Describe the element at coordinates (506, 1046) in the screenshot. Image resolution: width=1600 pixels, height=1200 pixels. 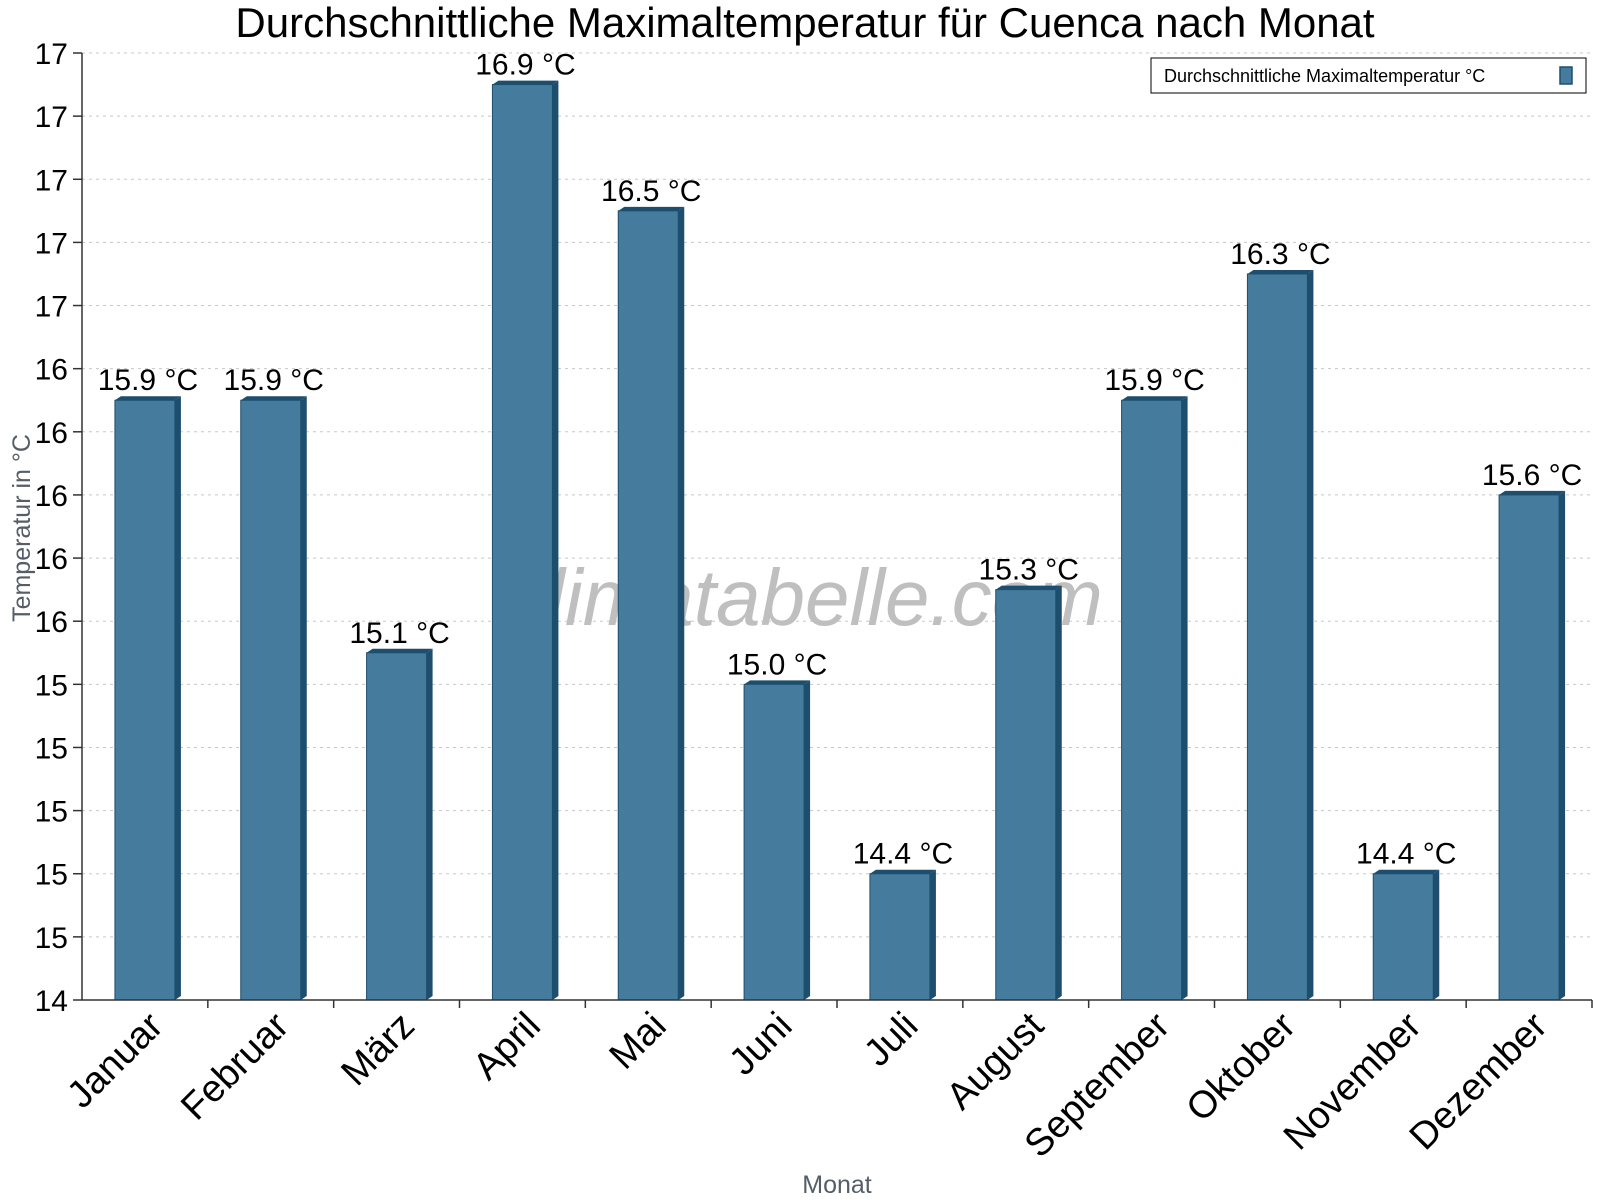
I see `x-tick-label: April` at that location.